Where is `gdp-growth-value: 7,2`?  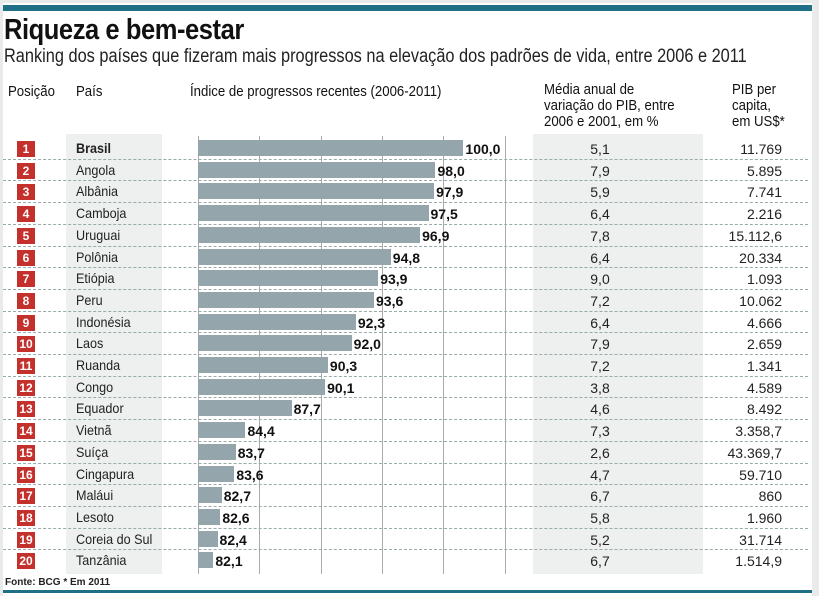 gdp-growth-value: 7,2 is located at coordinates (600, 300).